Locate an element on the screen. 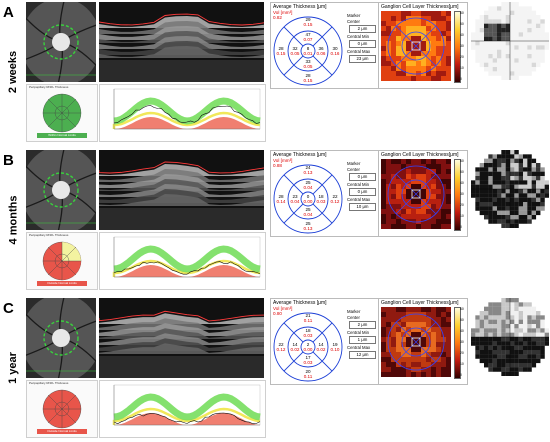 This screenshot has width=550, height=442. volume-readout: Vol [mm³] 0.88 is located at coordinates (283, 163).